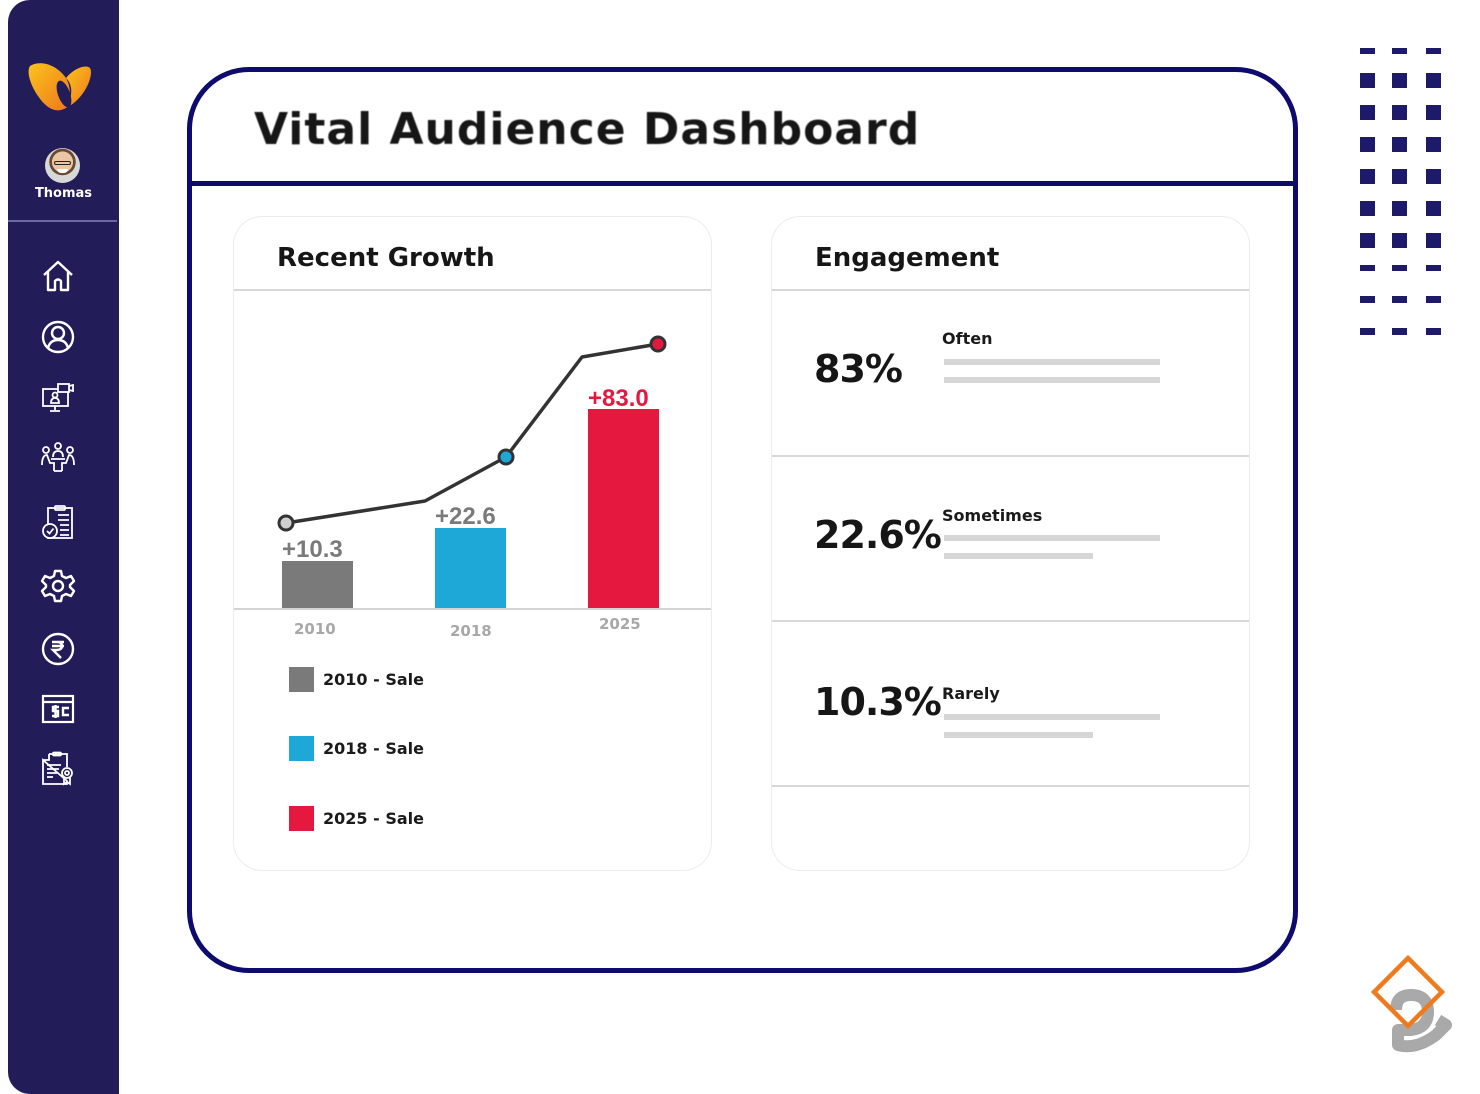 This screenshot has height=1094, width=1480. I want to click on sidebar-item-billing, so click(58, 709).